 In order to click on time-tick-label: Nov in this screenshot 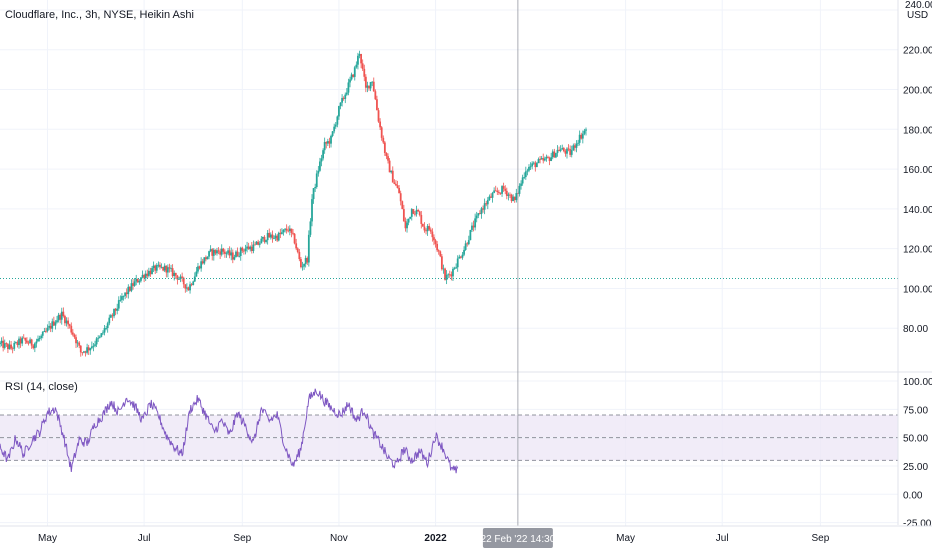, I will do `click(339, 538)`.